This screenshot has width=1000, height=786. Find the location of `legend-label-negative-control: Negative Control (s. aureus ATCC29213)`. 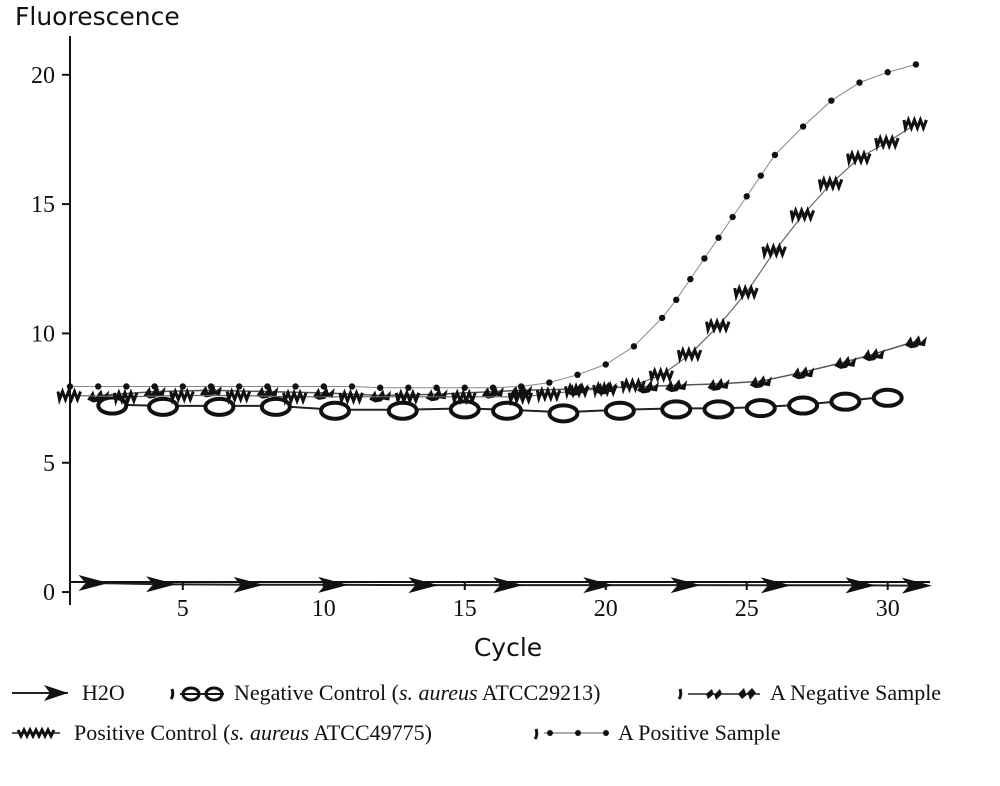

legend-label-negative-control: Negative Control (s. aureus ATCC29213) is located at coordinates (417, 692).